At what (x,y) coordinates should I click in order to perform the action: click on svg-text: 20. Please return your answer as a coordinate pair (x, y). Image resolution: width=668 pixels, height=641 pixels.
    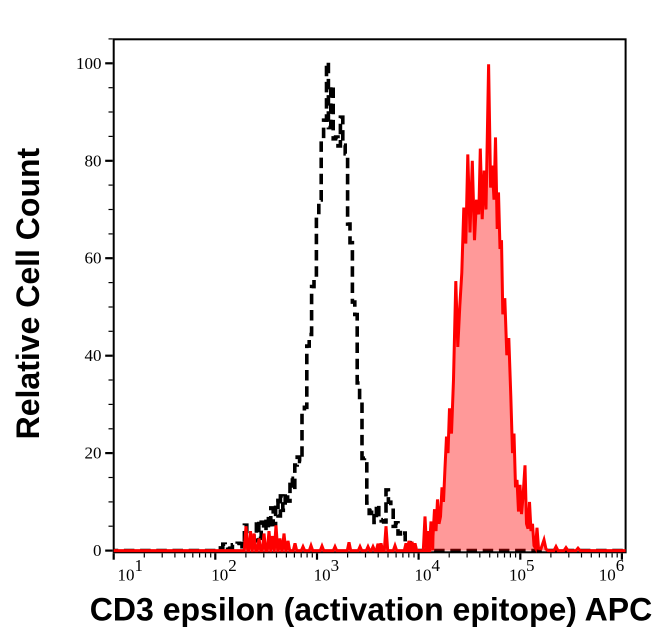
    Looking at the image, I should click on (93, 453).